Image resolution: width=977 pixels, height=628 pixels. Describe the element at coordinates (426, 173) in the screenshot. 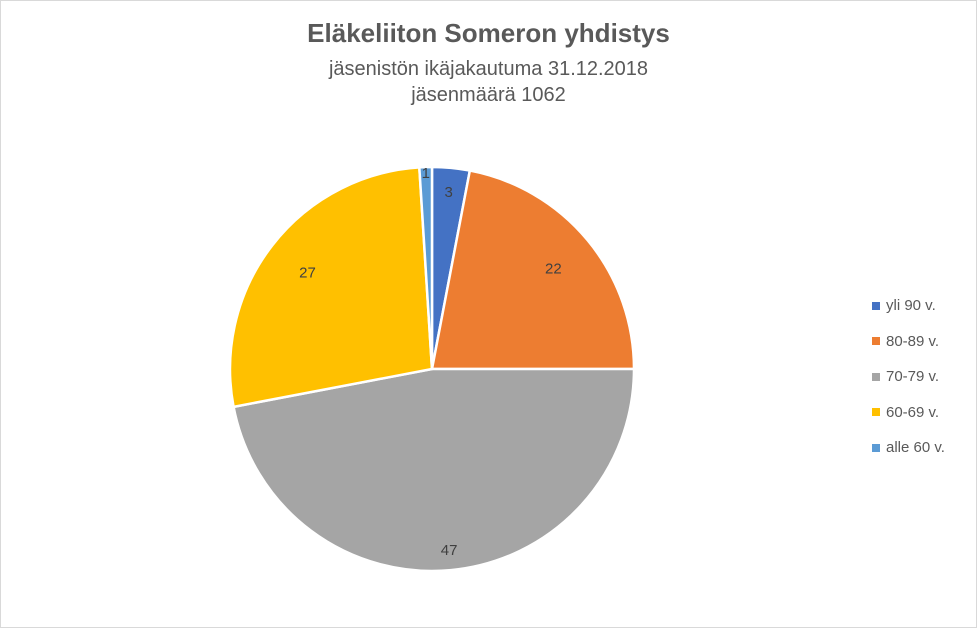

I see `data-label-alle-60-v-: 1` at that location.